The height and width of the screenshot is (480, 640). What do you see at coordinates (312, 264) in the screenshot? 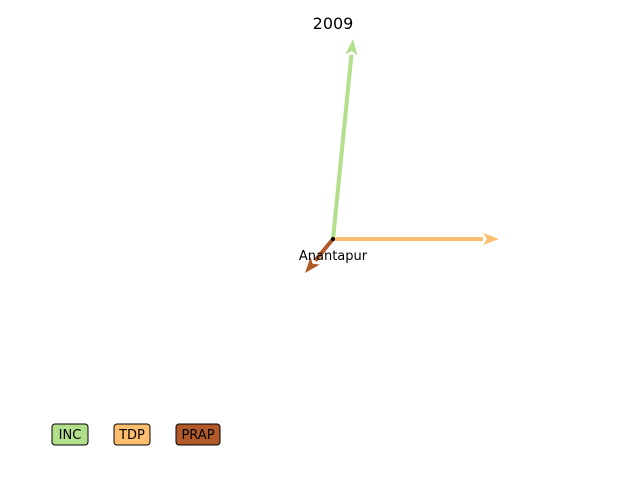
I see `arrow-head-prap` at bounding box center [312, 264].